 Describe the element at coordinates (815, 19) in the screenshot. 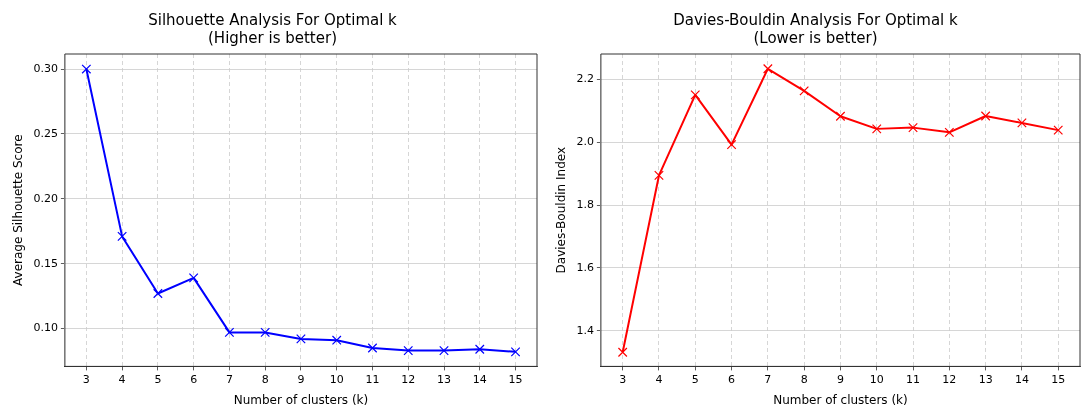

I see `chart-title: Davies-Bouldin Analysis For Optimal k` at that location.